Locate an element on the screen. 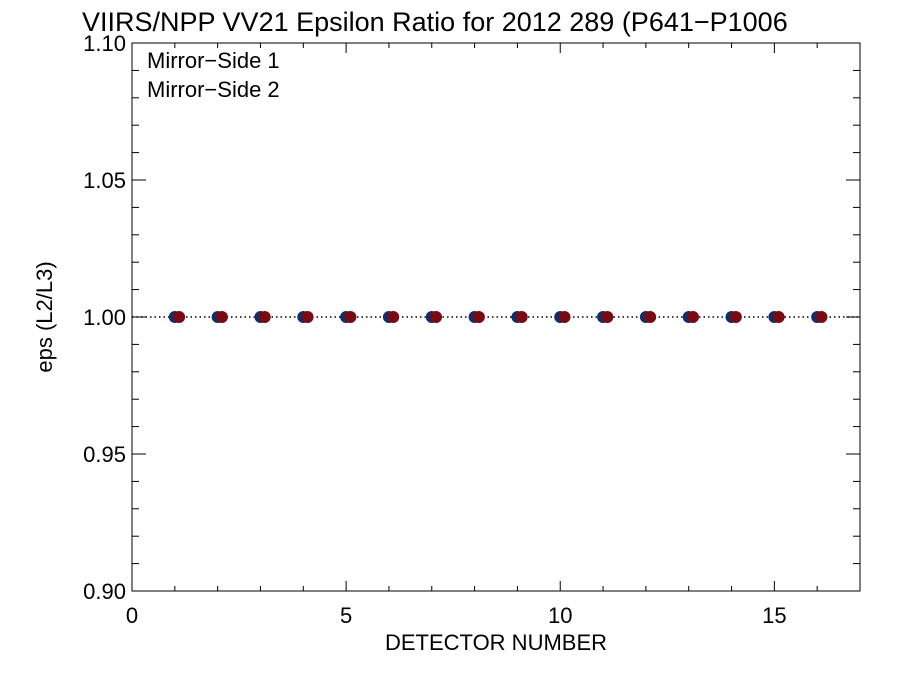  legend: Mirror−Side 1 Mirror−Side 2 is located at coordinates (213, 75).